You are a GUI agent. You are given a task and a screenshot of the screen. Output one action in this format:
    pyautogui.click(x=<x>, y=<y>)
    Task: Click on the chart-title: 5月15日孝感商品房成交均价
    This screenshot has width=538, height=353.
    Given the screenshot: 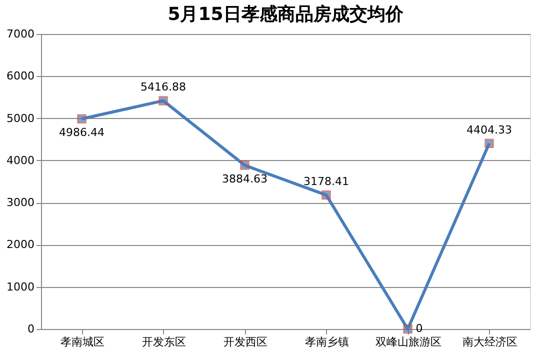 What is the action you would take?
    pyautogui.click(x=286, y=14)
    